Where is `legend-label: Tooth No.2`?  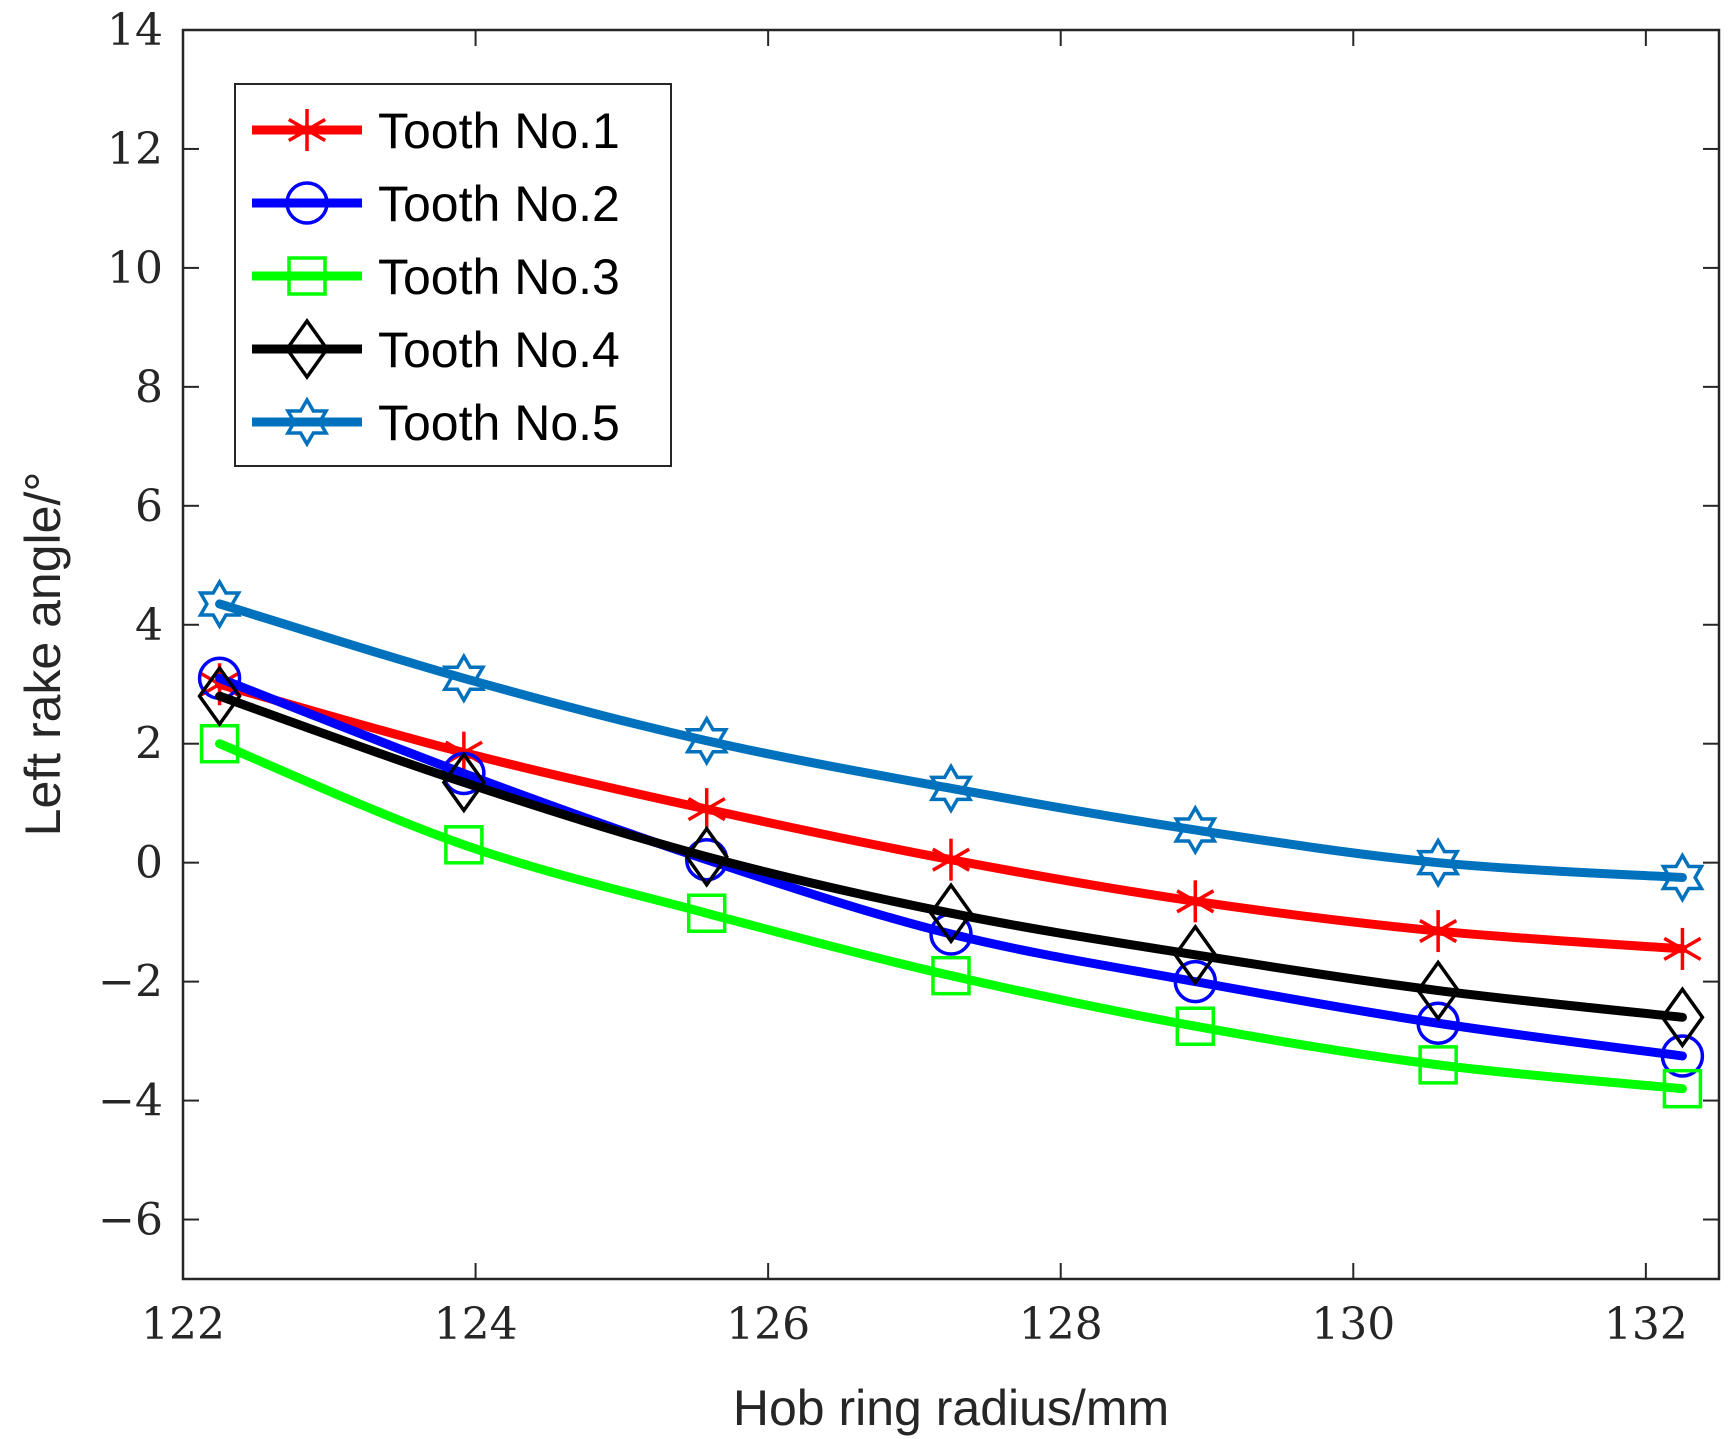
legend-label: Tooth No.2 is located at coordinates (499, 204).